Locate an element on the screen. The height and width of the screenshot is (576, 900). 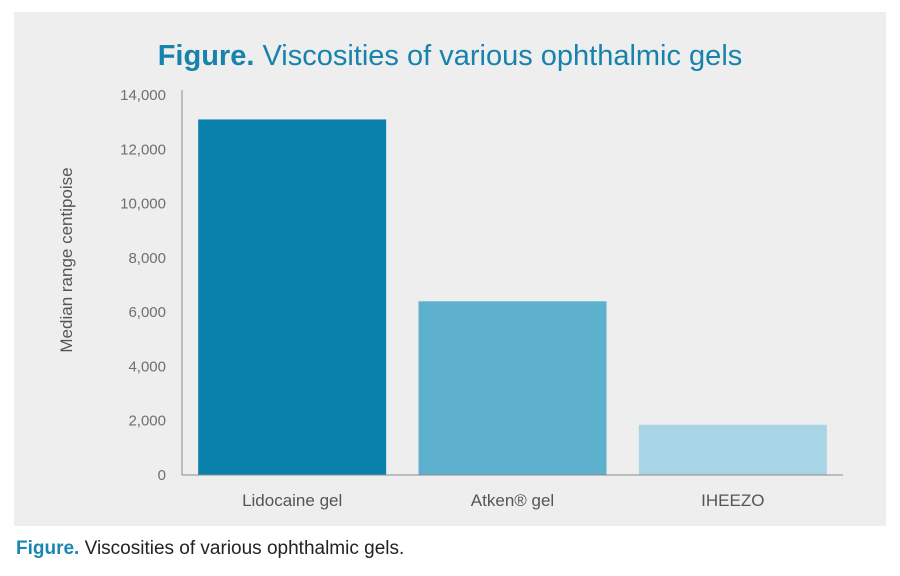
y-tick-label: 0 is located at coordinates (162, 475).